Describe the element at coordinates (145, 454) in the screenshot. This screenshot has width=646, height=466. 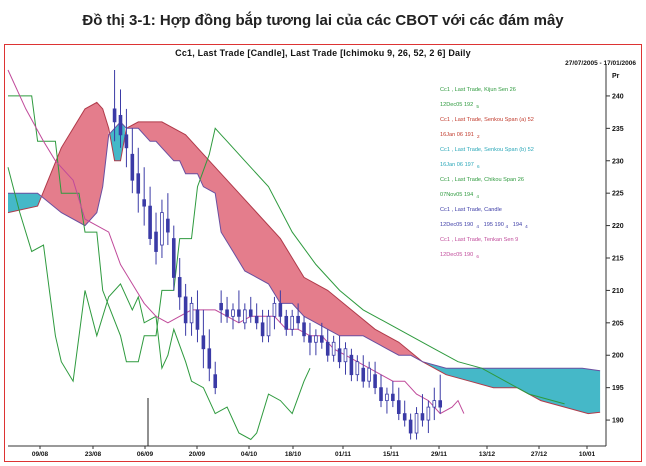
I see `x-tick-label-2: 06/09` at that location.